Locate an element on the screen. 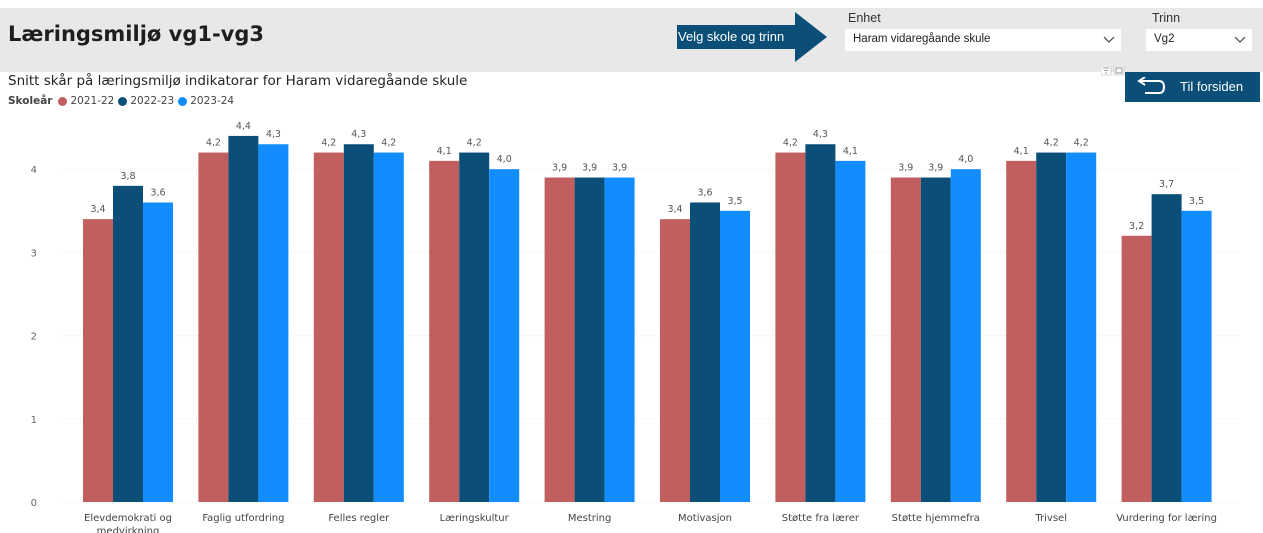  legend-item-2023-24: 2023-24 is located at coordinates (206, 101).